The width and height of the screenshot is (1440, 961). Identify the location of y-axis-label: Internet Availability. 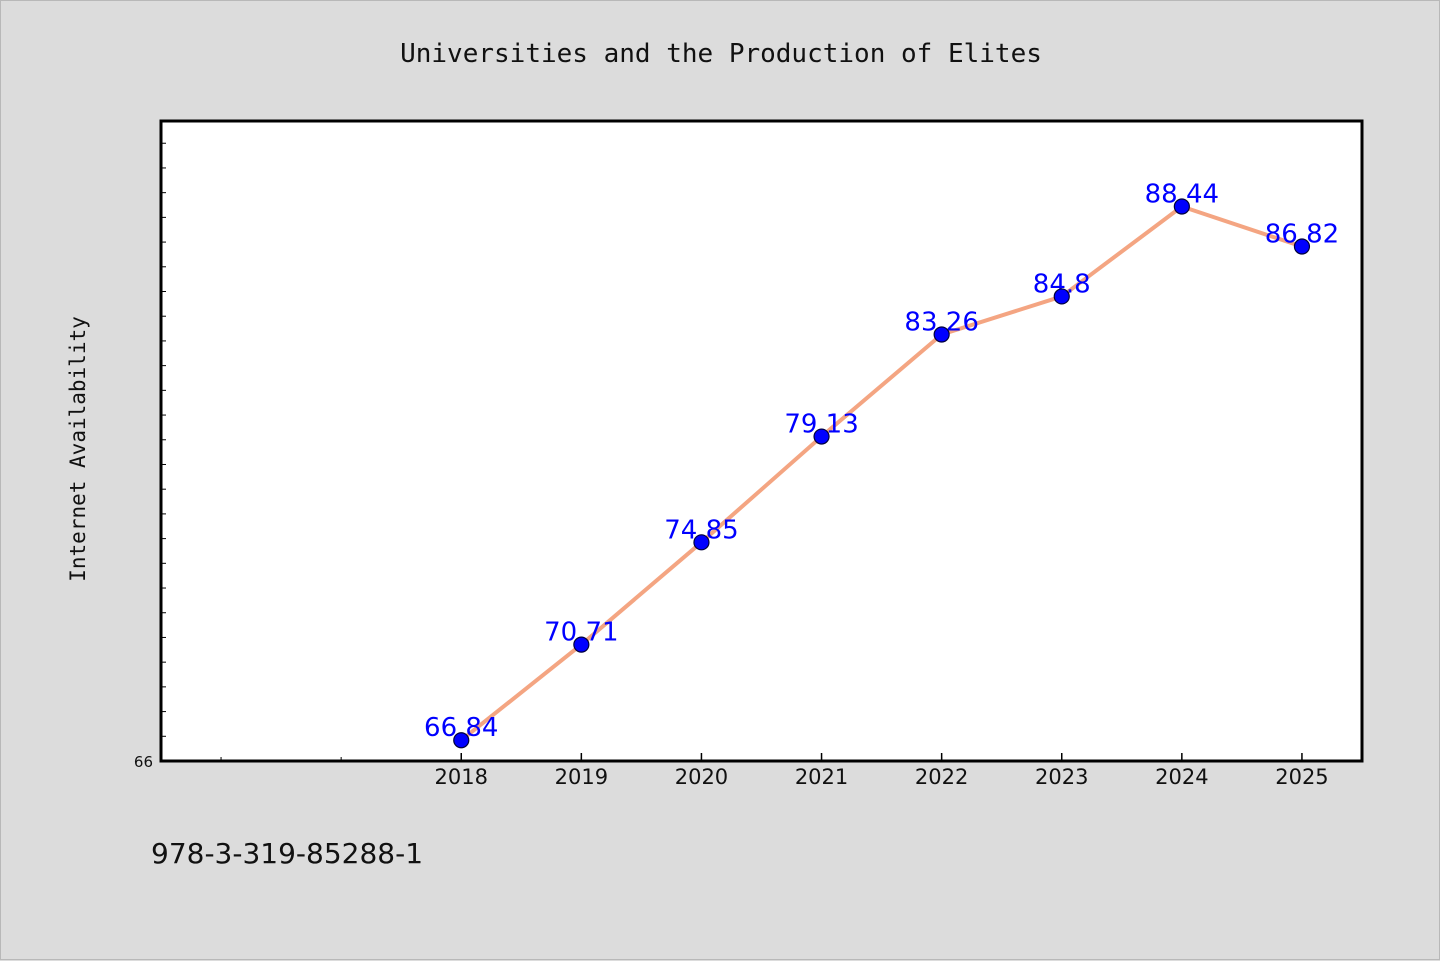
(78, 449).